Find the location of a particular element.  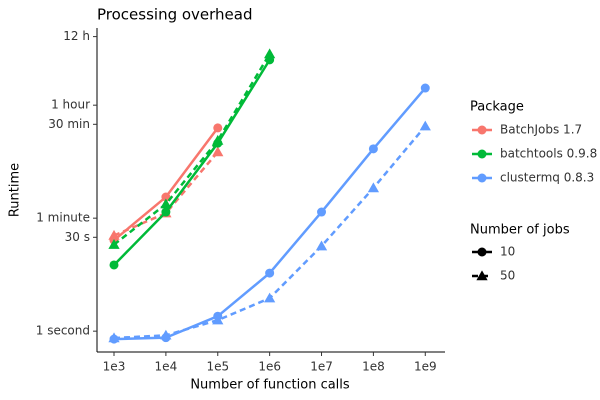

x-tick-label: 1e3 is located at coordinates (114, 367).